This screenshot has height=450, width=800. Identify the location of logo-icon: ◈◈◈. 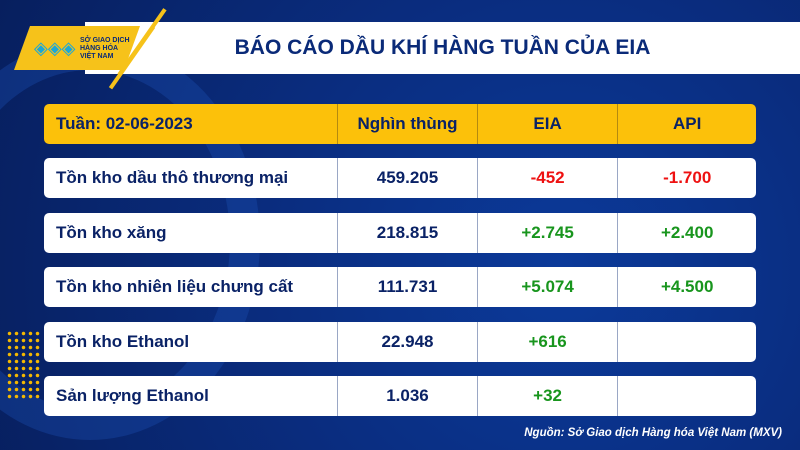
(55, 48).